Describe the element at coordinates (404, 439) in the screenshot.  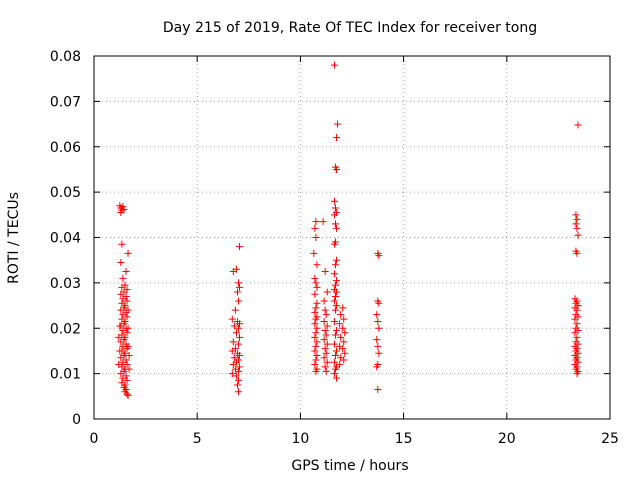
I see `x-tick-label: 15` at that location.